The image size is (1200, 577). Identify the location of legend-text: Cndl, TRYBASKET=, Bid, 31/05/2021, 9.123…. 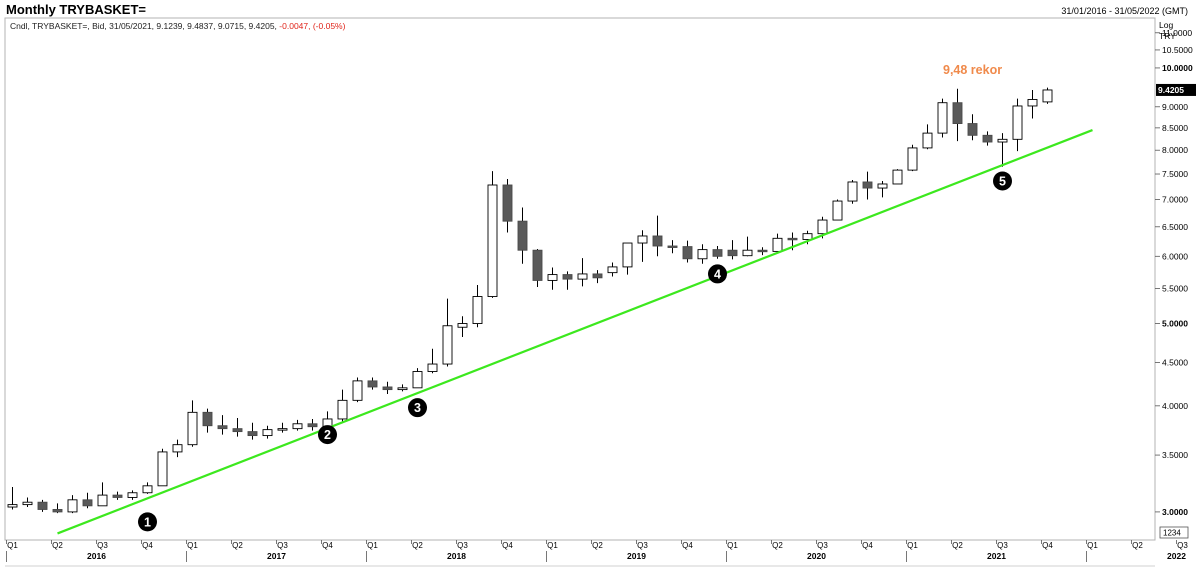
(178, 26).